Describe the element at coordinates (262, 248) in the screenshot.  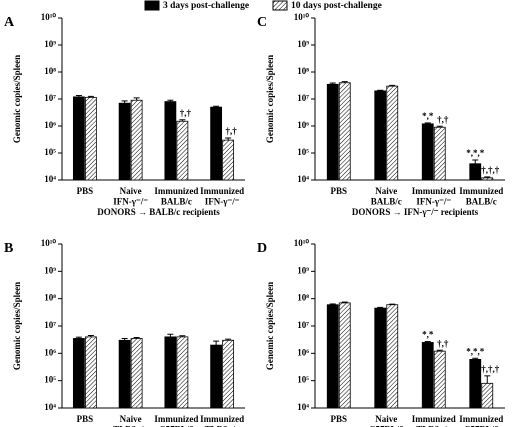
I see `panel-label: D` at that location.